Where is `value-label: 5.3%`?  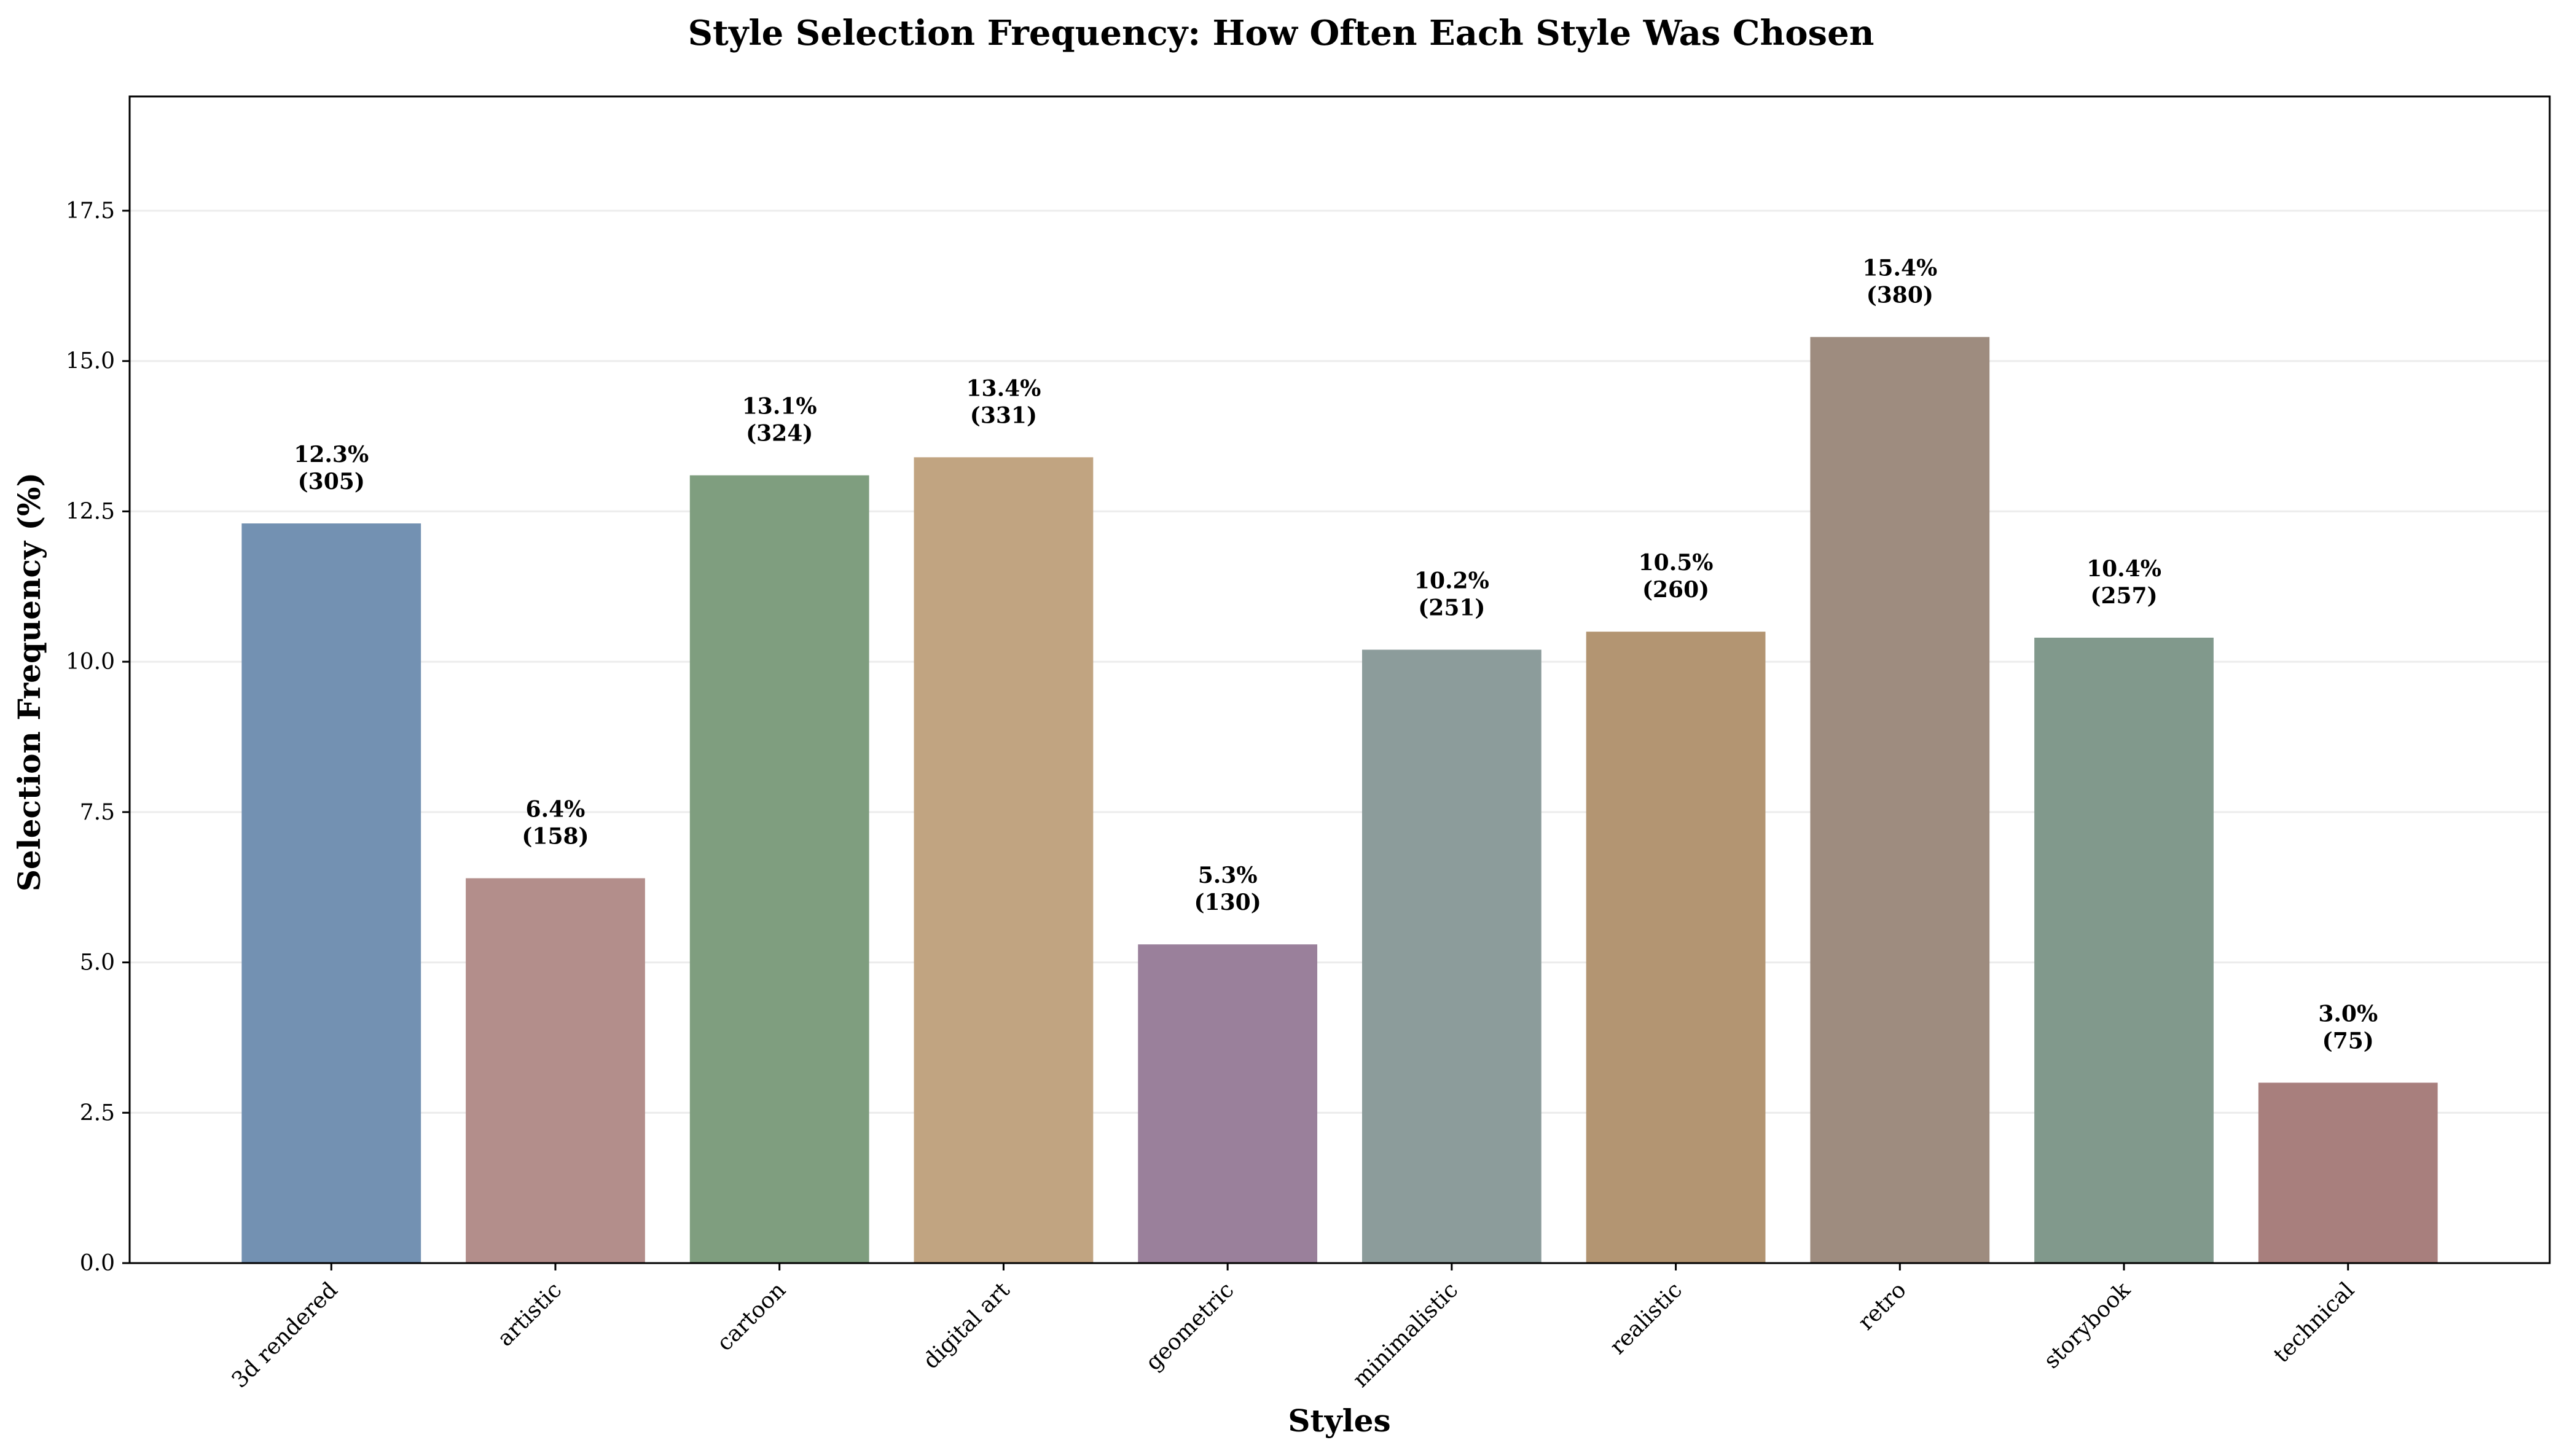
value-label: 5.3% is located at coordinates (1228, 875).